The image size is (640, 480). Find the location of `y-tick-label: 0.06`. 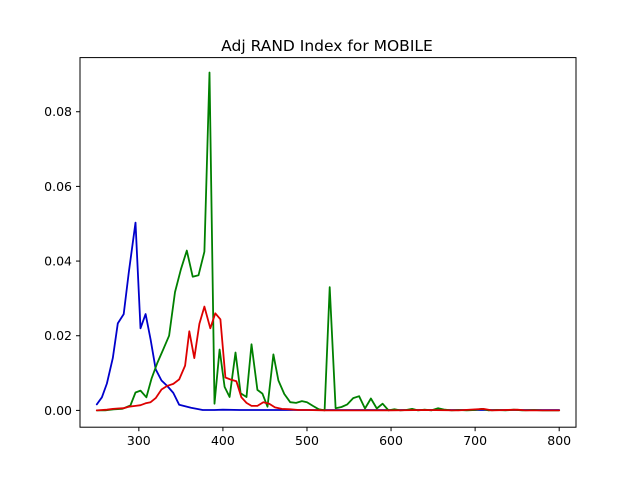

y-tick-label: 0.06 is located at coordinates (58, 186).